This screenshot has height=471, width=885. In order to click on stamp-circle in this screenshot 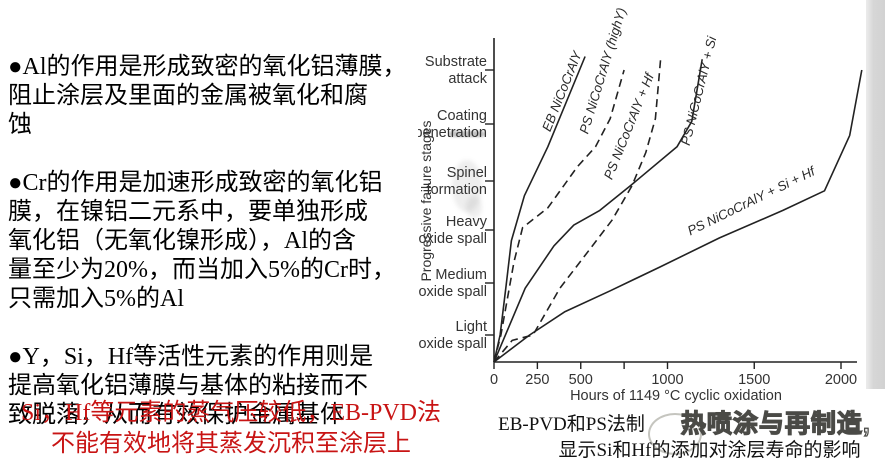, I will do `click(675, 434)`.